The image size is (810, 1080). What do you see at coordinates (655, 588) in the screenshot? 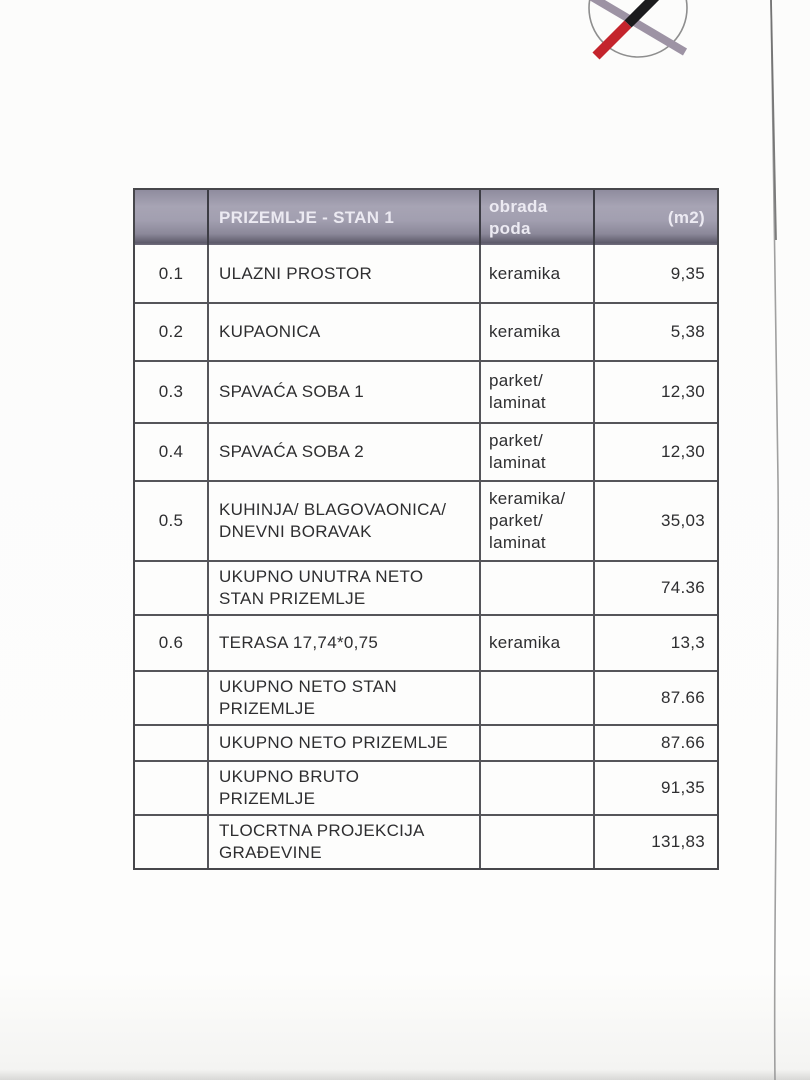
I see `row-area-value: 74.36` at bounding box center [655, 588].